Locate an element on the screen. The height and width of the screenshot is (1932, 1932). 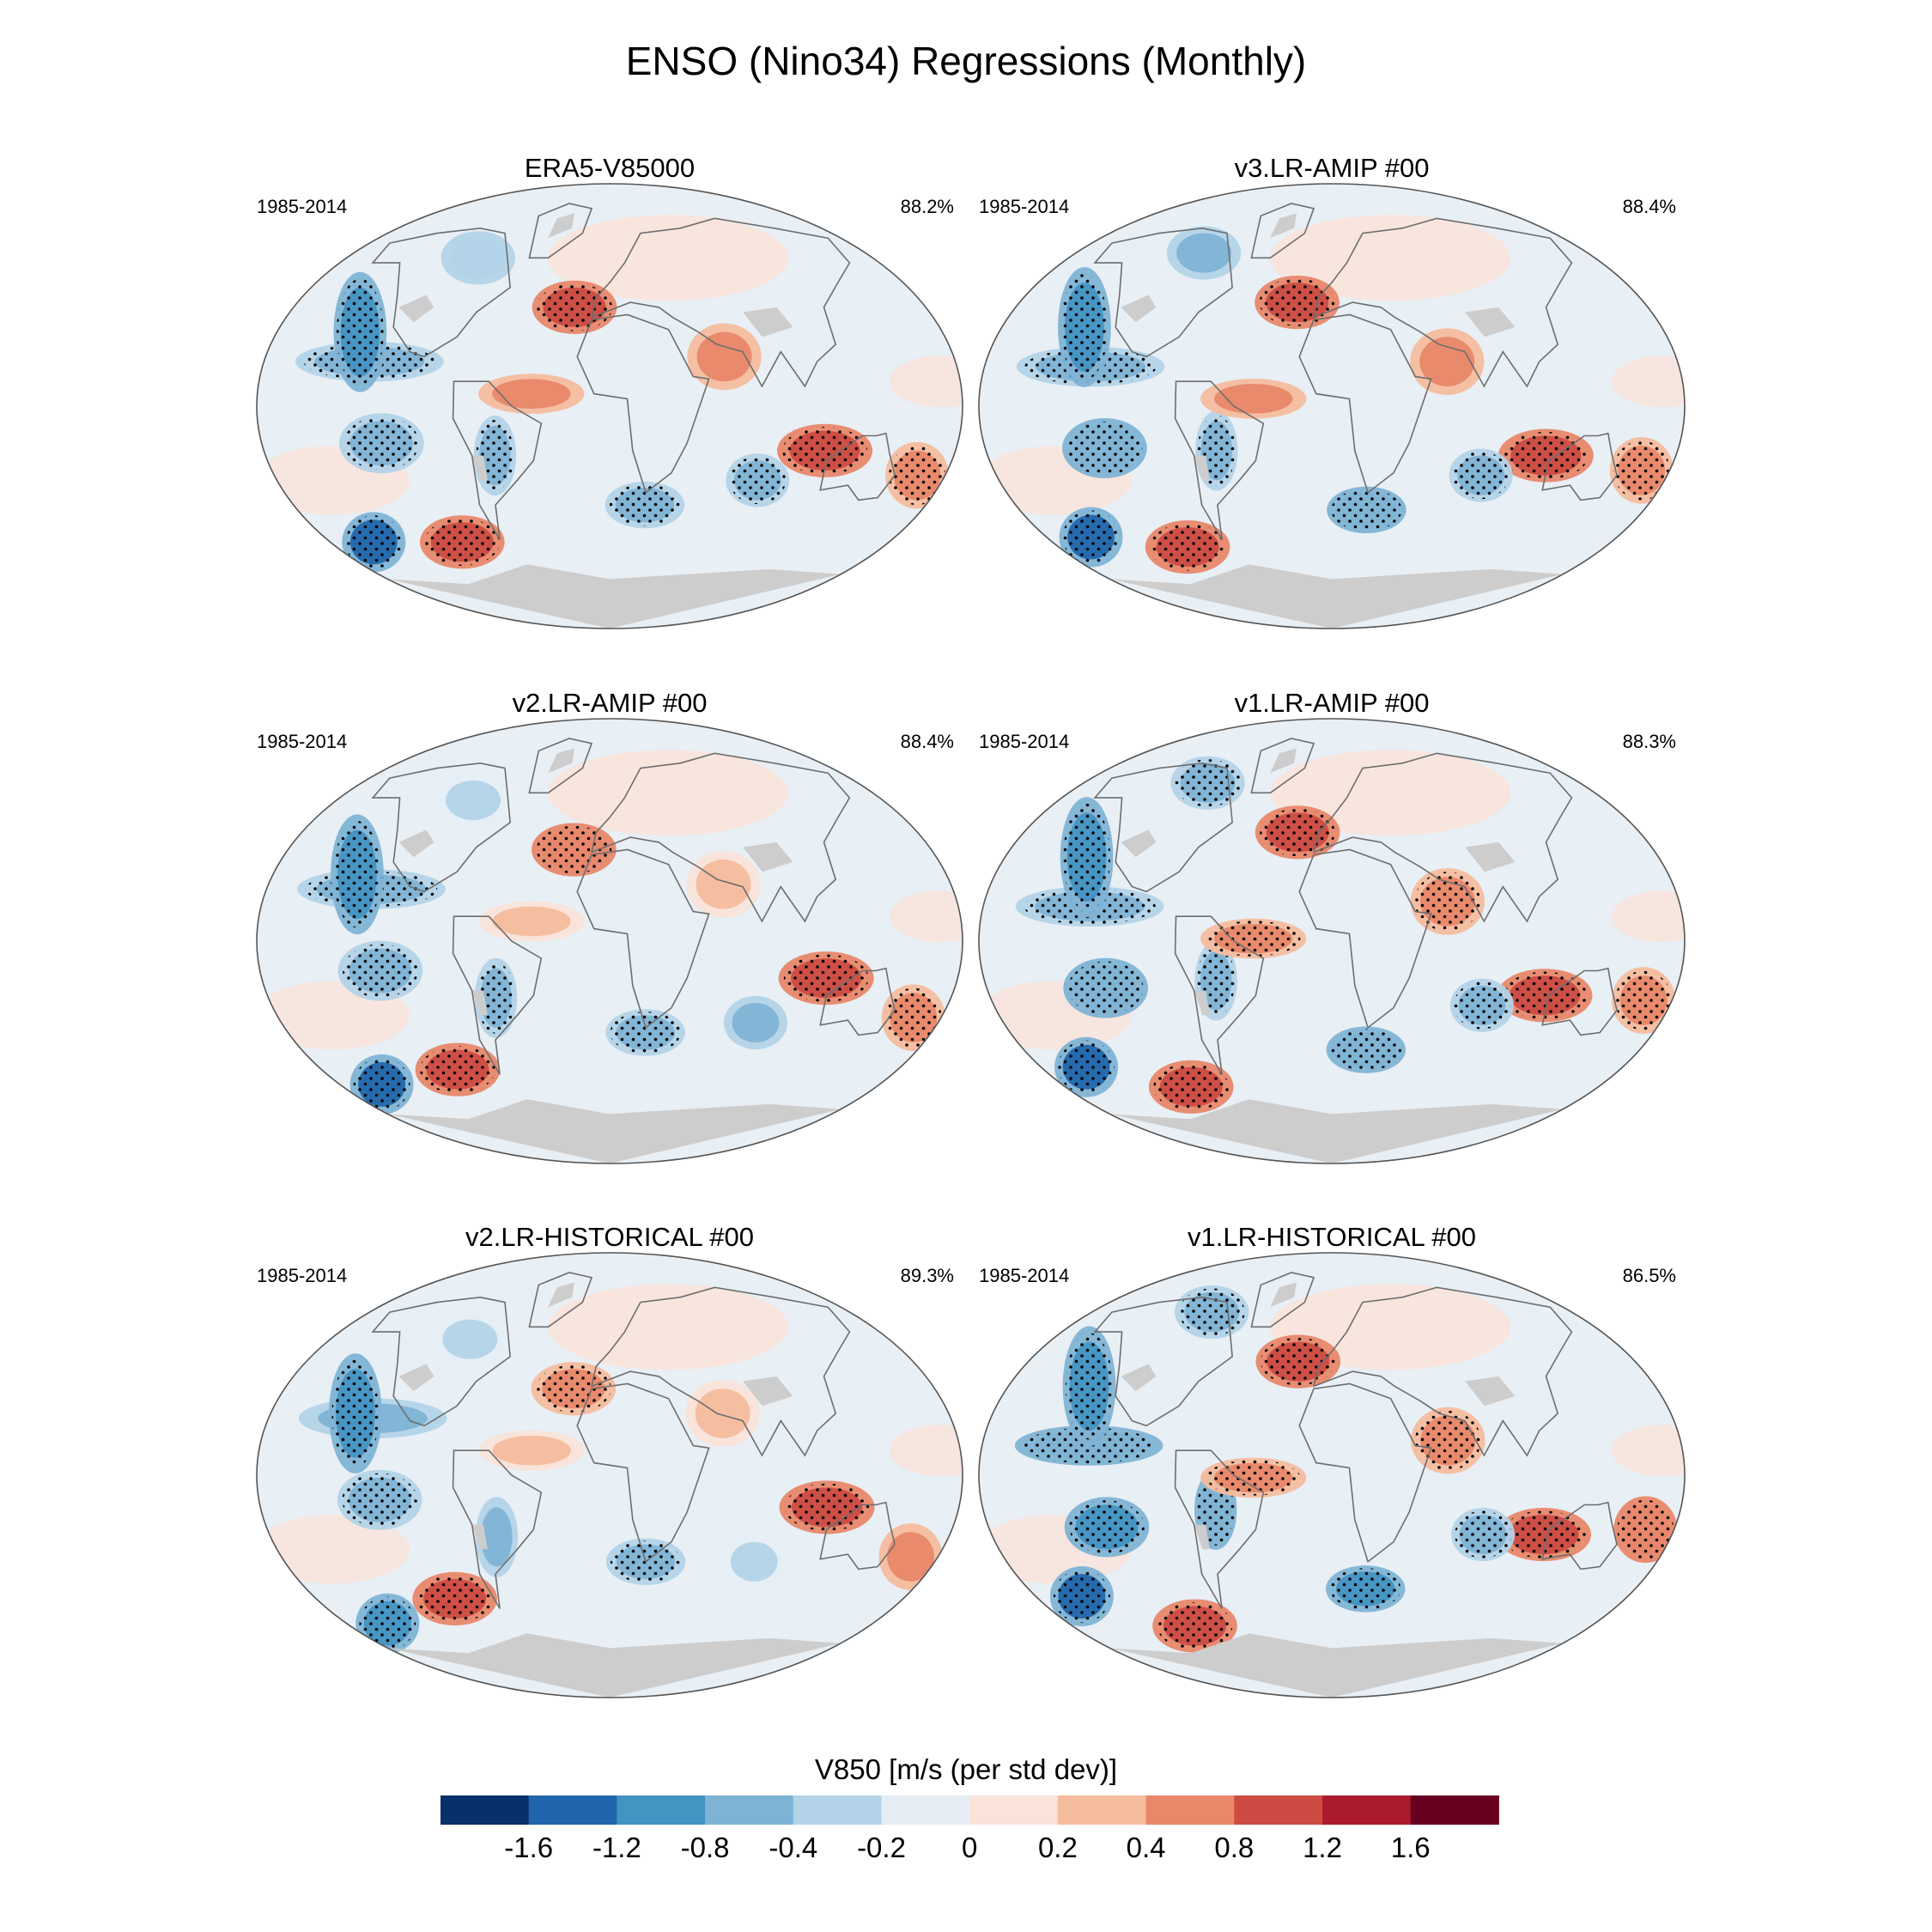
colorbar-tick-label: 0.2 is located at coordinates (1058, 1848).